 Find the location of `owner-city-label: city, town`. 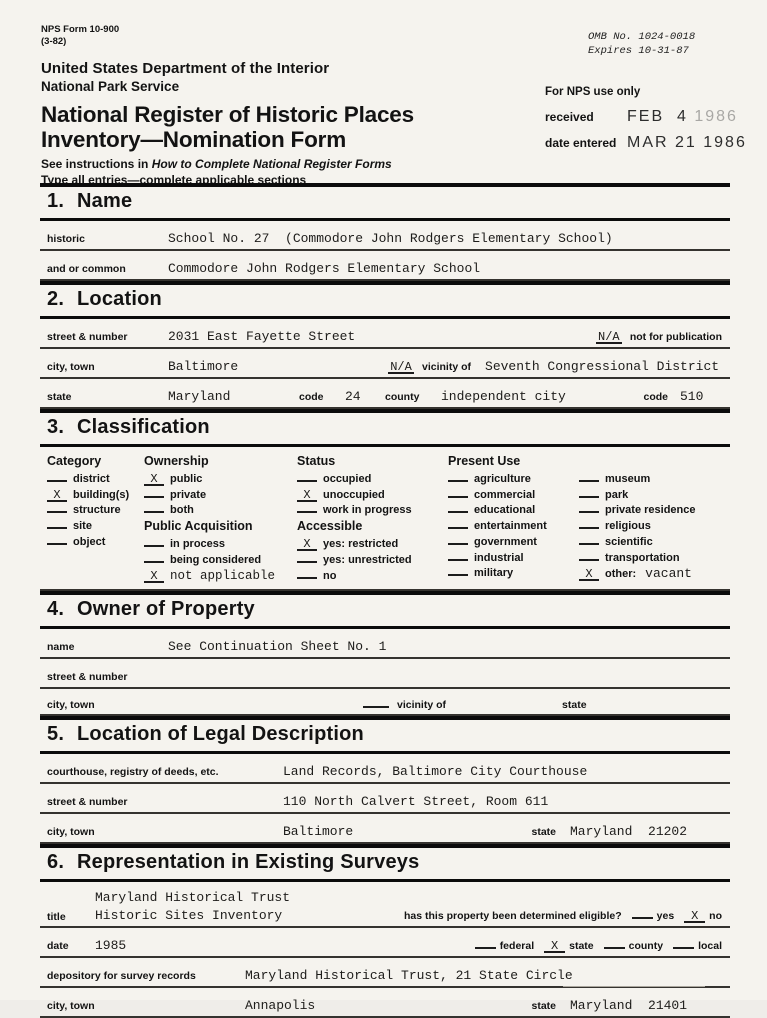

owner-city-label: city, town is located at coordinates (71, 705).